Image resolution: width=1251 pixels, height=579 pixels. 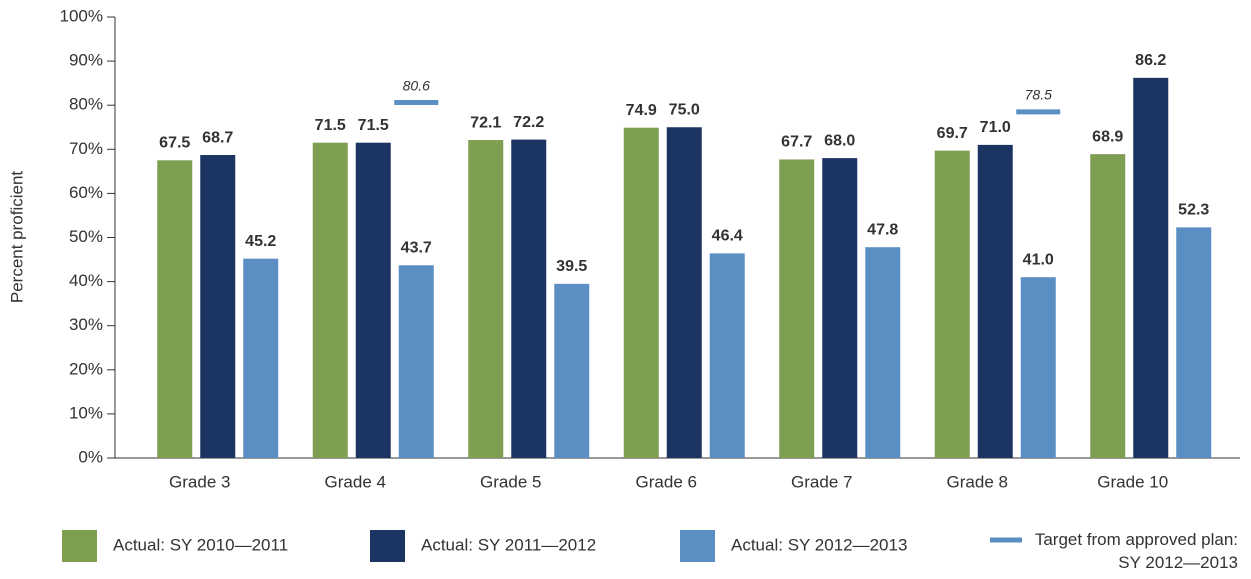 What do you see at coordinates (995, 127) in the screenshot?
I see `value-label: 71.0` at bounding box center [995, 127].